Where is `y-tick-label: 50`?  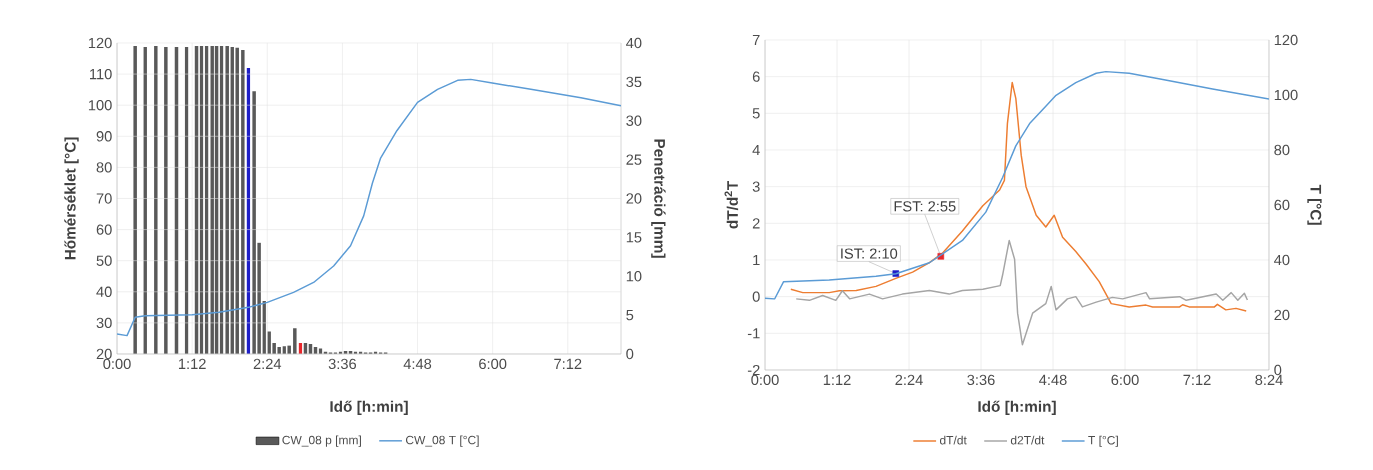 y-tick-label: 50 is located at coordinates (104, 260).